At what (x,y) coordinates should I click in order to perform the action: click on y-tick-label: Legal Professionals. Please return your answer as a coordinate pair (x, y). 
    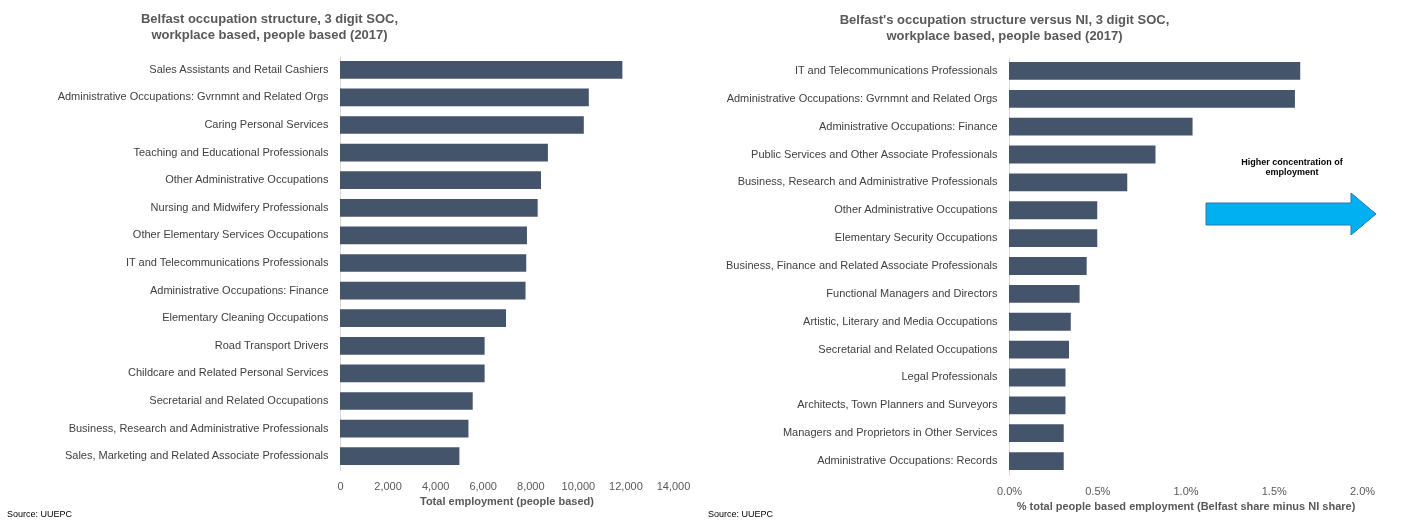
    Looking at the image, I should click on (949, 376).